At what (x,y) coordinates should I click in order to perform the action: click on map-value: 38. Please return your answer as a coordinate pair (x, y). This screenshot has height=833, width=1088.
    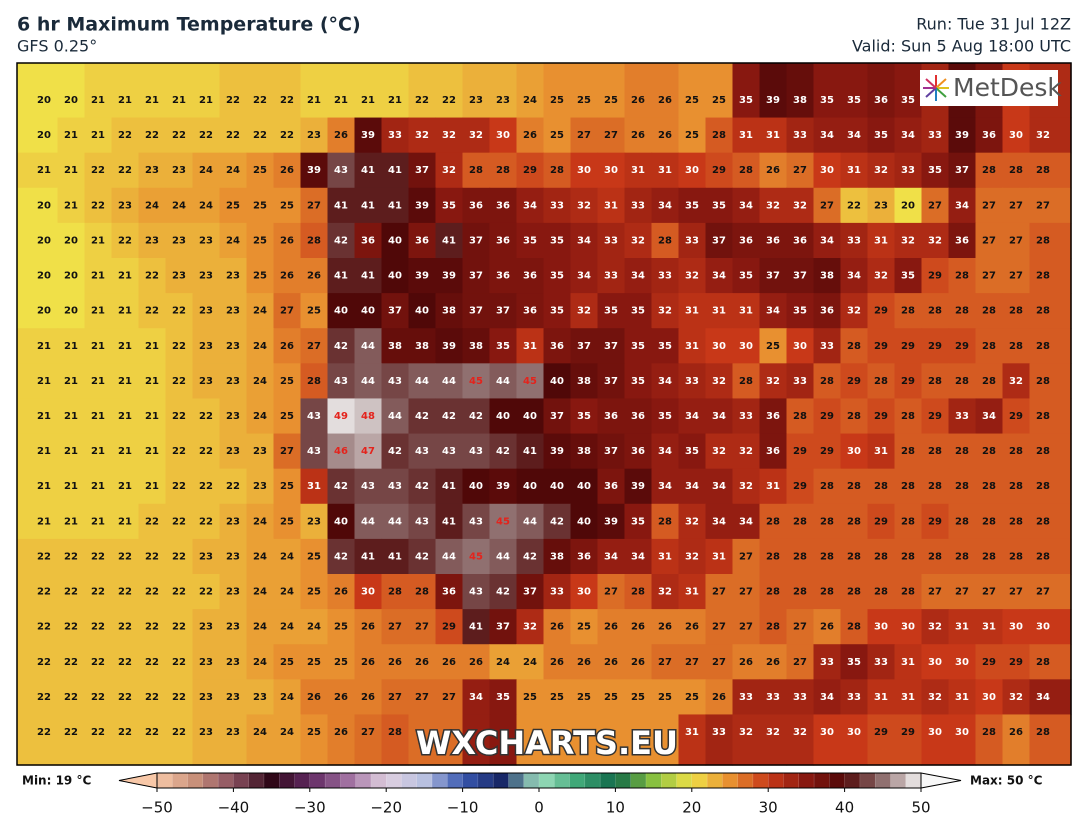
    Looking at the image, I should click on (557, 556).